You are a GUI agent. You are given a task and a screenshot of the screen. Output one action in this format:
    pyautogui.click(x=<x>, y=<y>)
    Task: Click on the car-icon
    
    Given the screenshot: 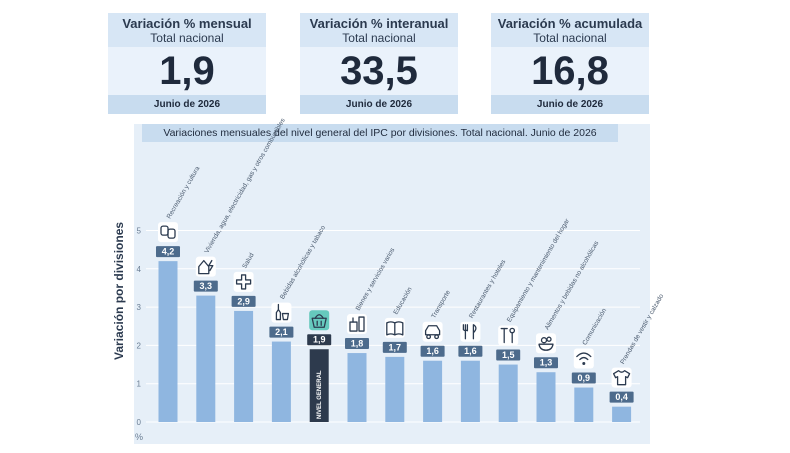 What is the action you would take?
    pyautogui.click(x=432, y=331)
    